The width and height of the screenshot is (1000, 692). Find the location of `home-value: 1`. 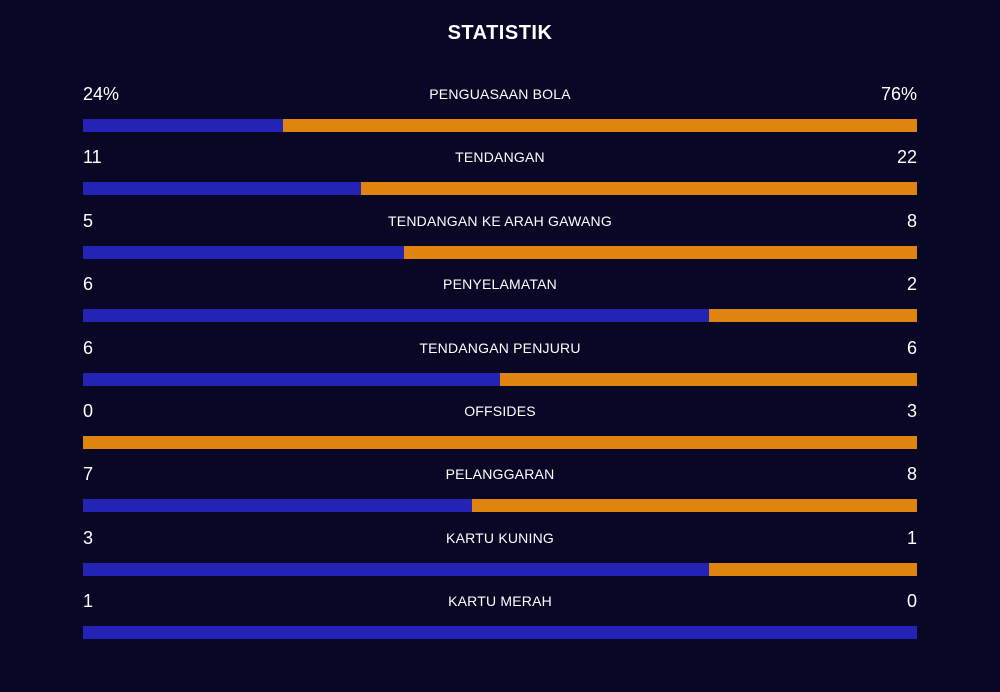

home-value: 1 is located at coordinates (88, 601).